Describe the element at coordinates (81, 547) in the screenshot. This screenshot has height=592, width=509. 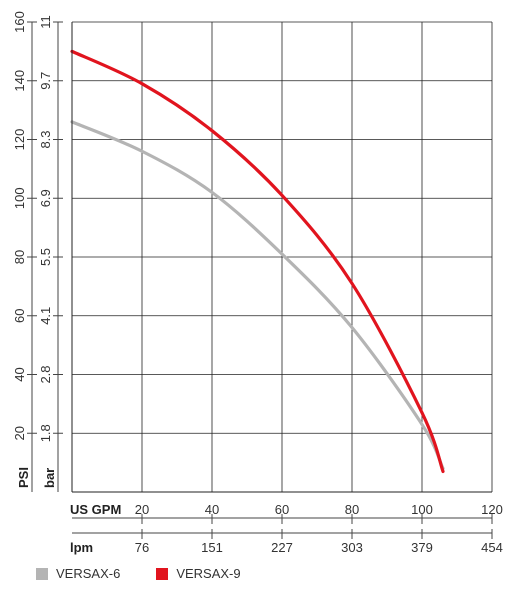
I see `lpm-axis-title: lpm` at that location.